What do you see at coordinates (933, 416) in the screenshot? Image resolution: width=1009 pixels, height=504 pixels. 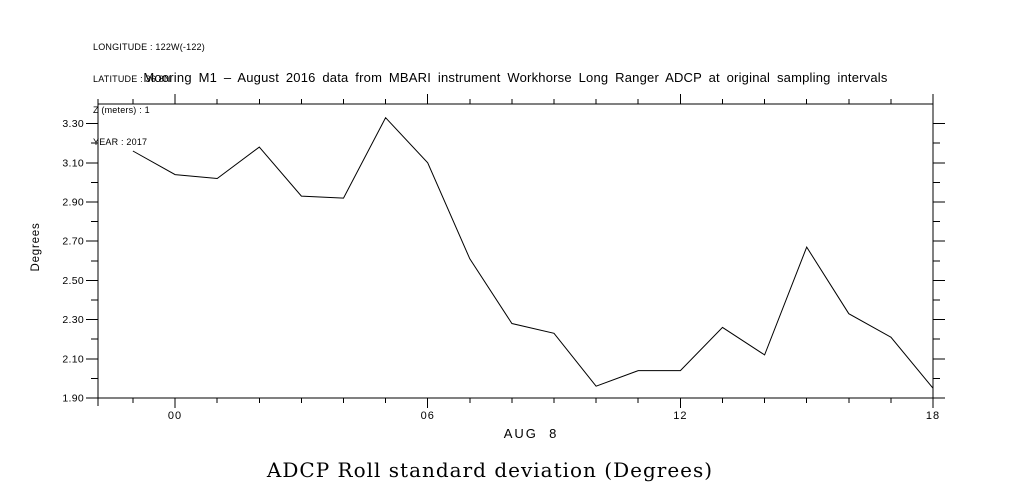 I see `svg-text: 18` at bounding box center [933, 416].